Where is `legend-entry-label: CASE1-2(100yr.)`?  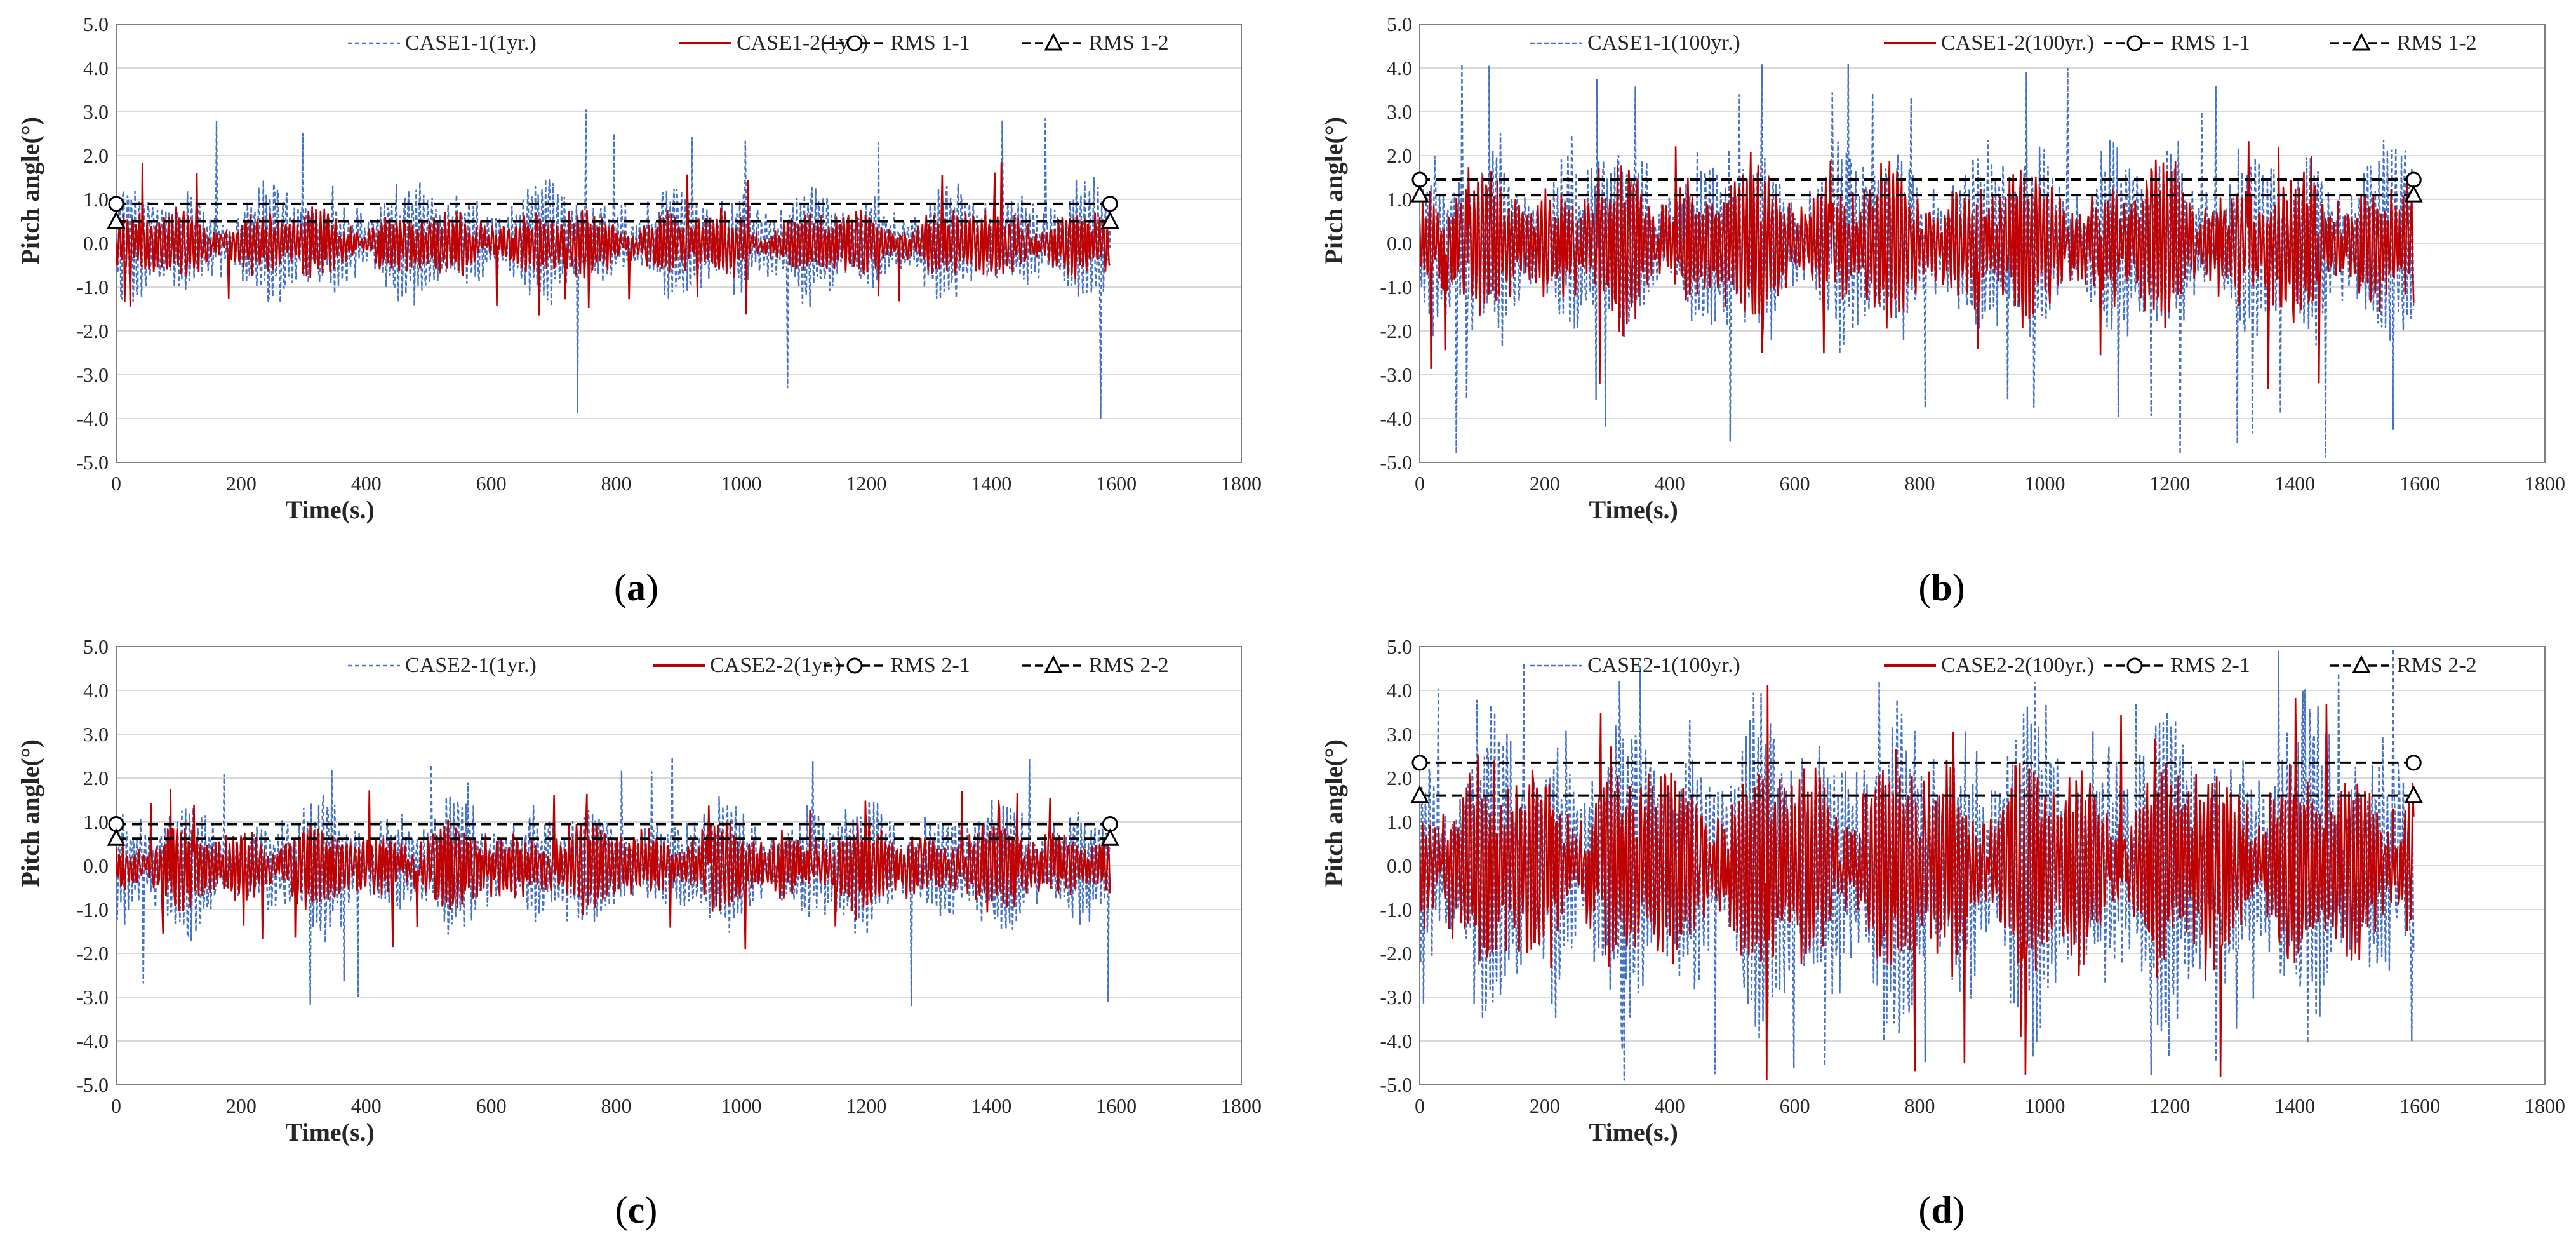 legend-entry-label: CASE1-2(100yr.) is located at coordinates (2017, 43).